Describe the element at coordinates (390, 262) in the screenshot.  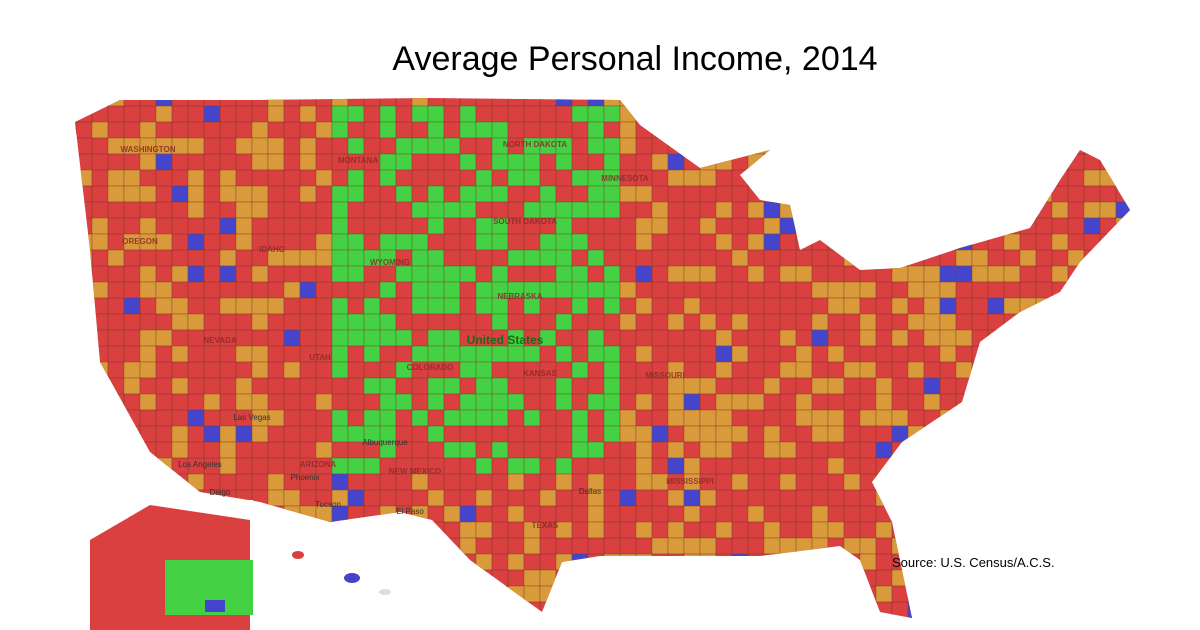
I see `map-label: WYOMING` at that location.